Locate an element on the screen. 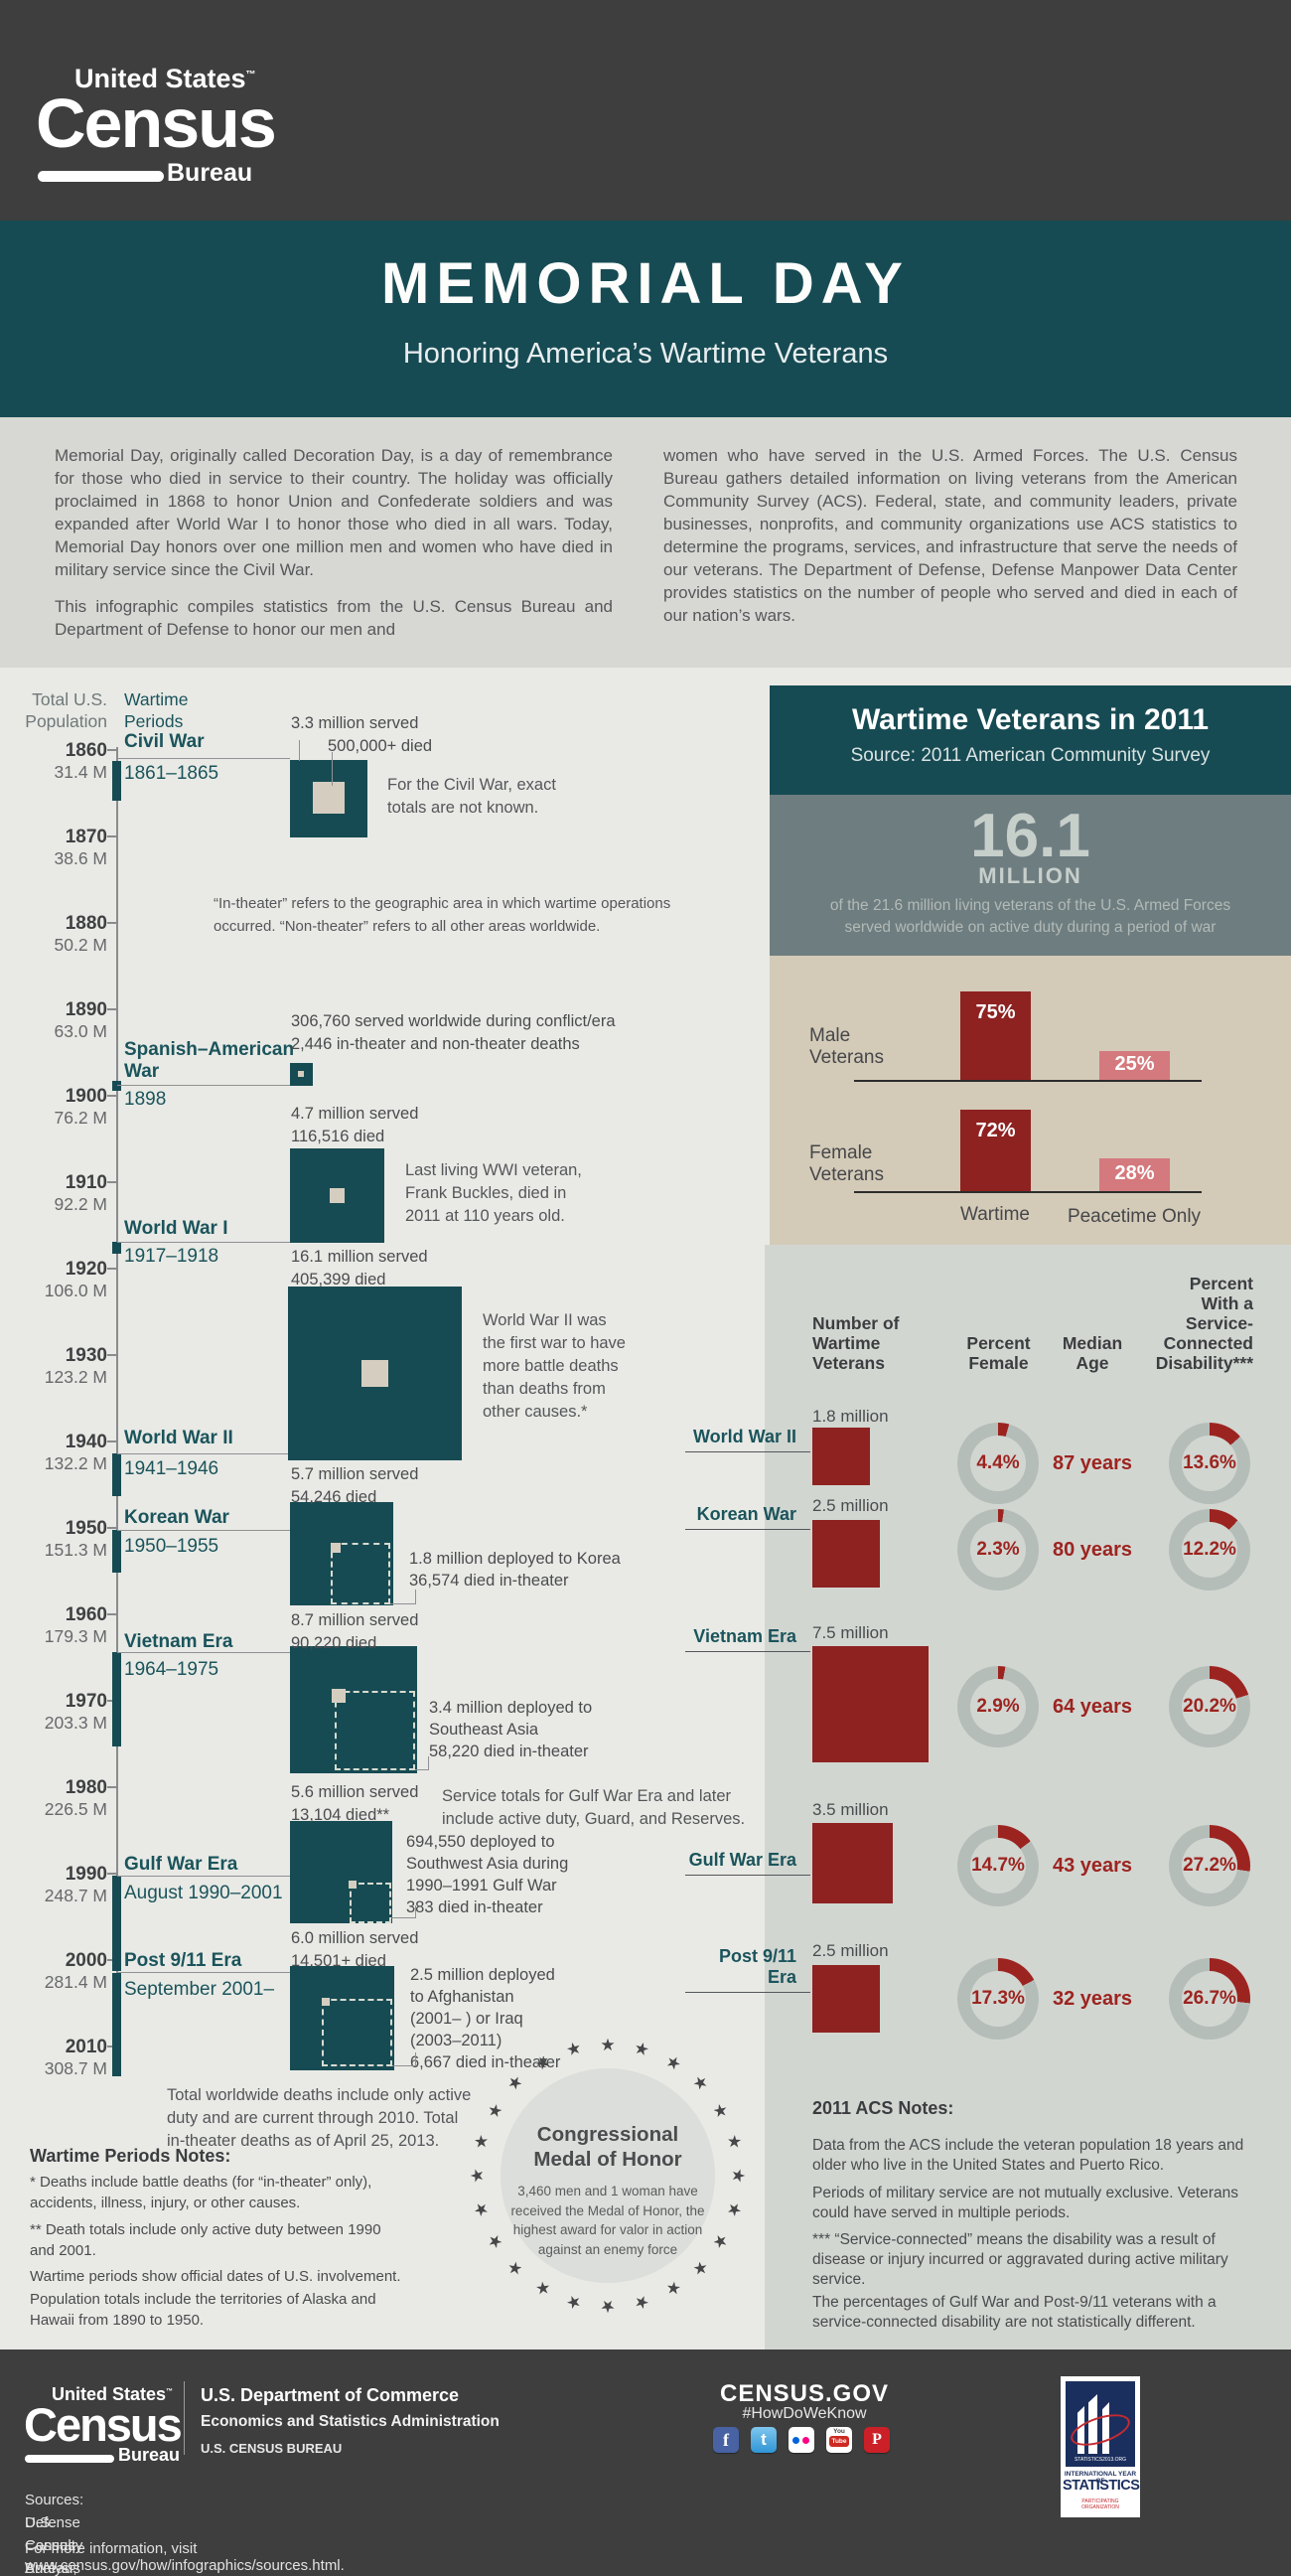 This screenshot has width=1291, height=2576. year-tick is located at coordinates (112, 923).